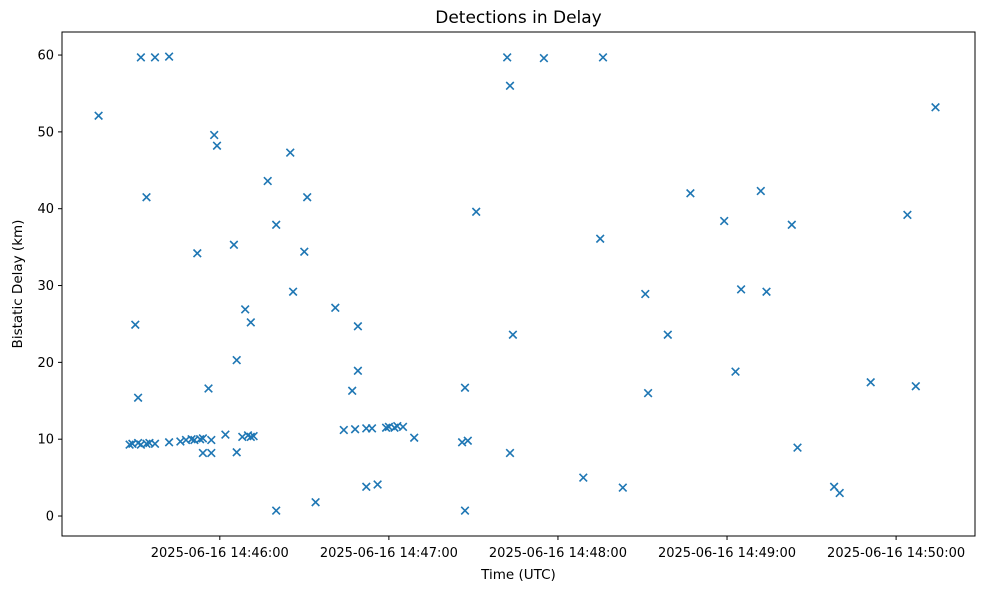 The image size is (984, 590). Describe the element at coordinates (727, 553) in the screenshot. I see `x-tick-label: 2025-06-16 14:49:00` at that location.